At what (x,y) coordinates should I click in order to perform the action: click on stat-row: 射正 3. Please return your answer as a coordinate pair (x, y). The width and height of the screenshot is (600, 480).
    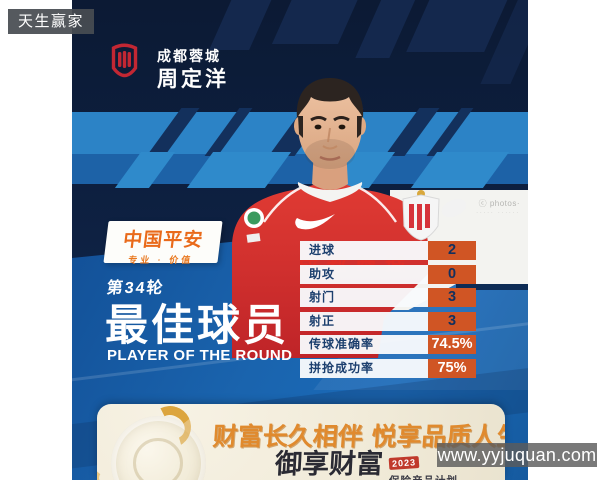
    Looking at the image, I should click on (388, 321).